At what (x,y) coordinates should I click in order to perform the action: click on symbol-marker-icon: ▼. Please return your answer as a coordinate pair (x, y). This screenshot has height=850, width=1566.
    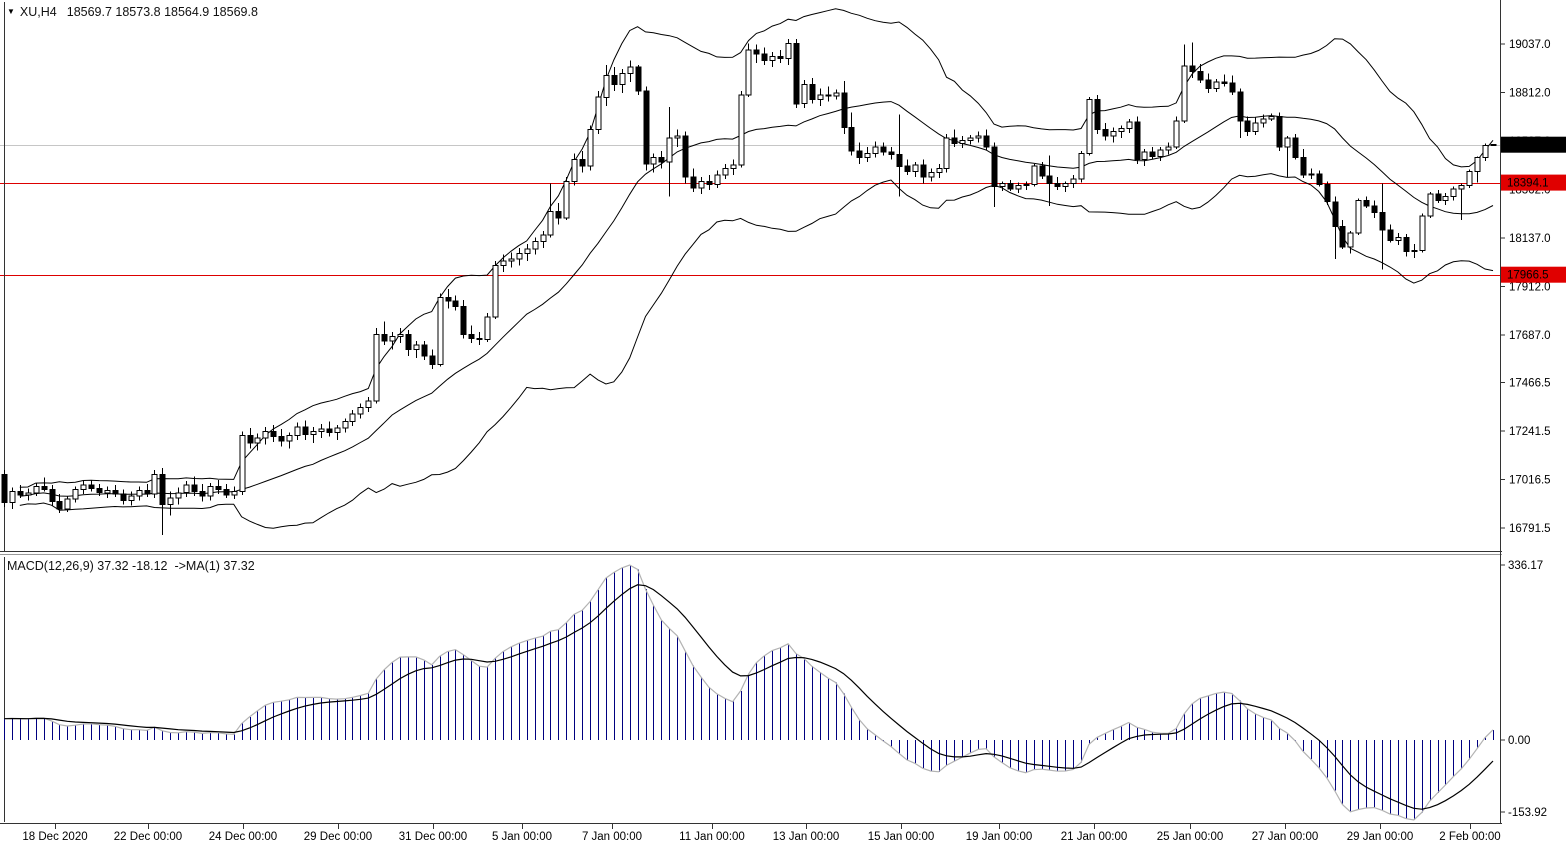
    Looking at the image, I should click on (11, 11).